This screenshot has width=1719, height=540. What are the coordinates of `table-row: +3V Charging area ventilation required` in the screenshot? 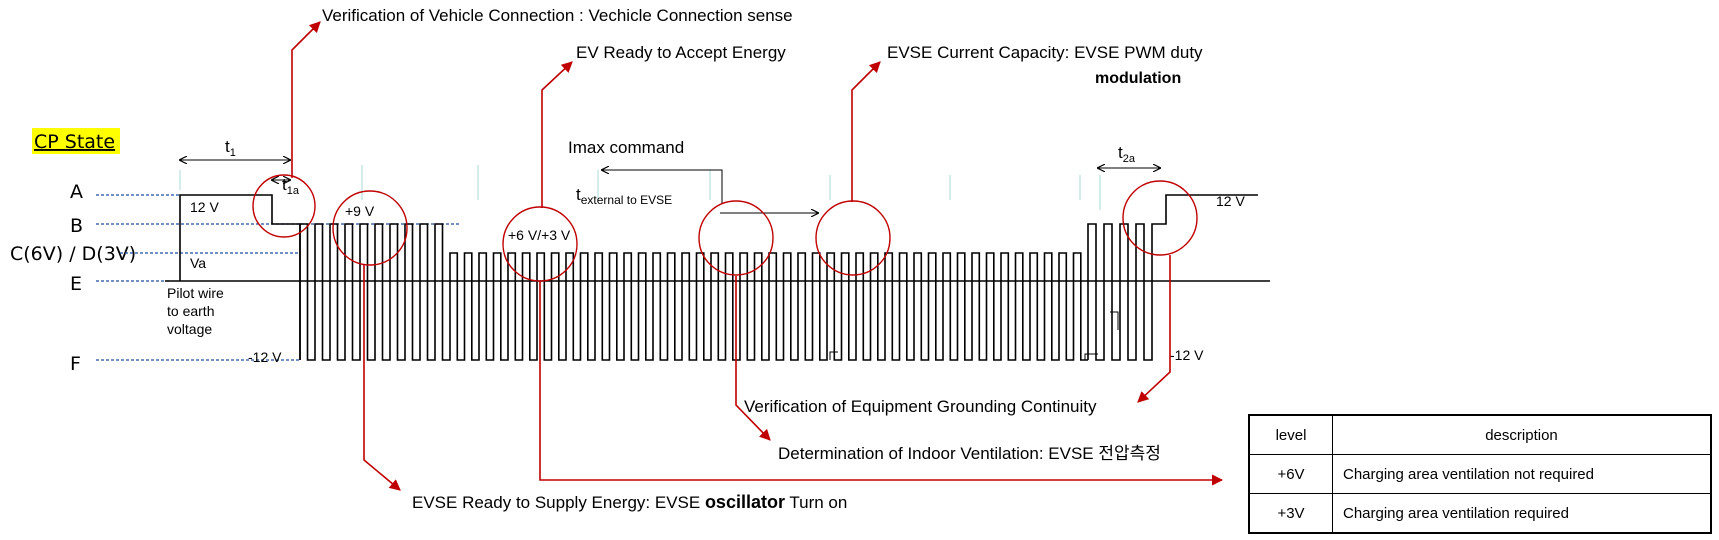 It's located at (1480, 513).